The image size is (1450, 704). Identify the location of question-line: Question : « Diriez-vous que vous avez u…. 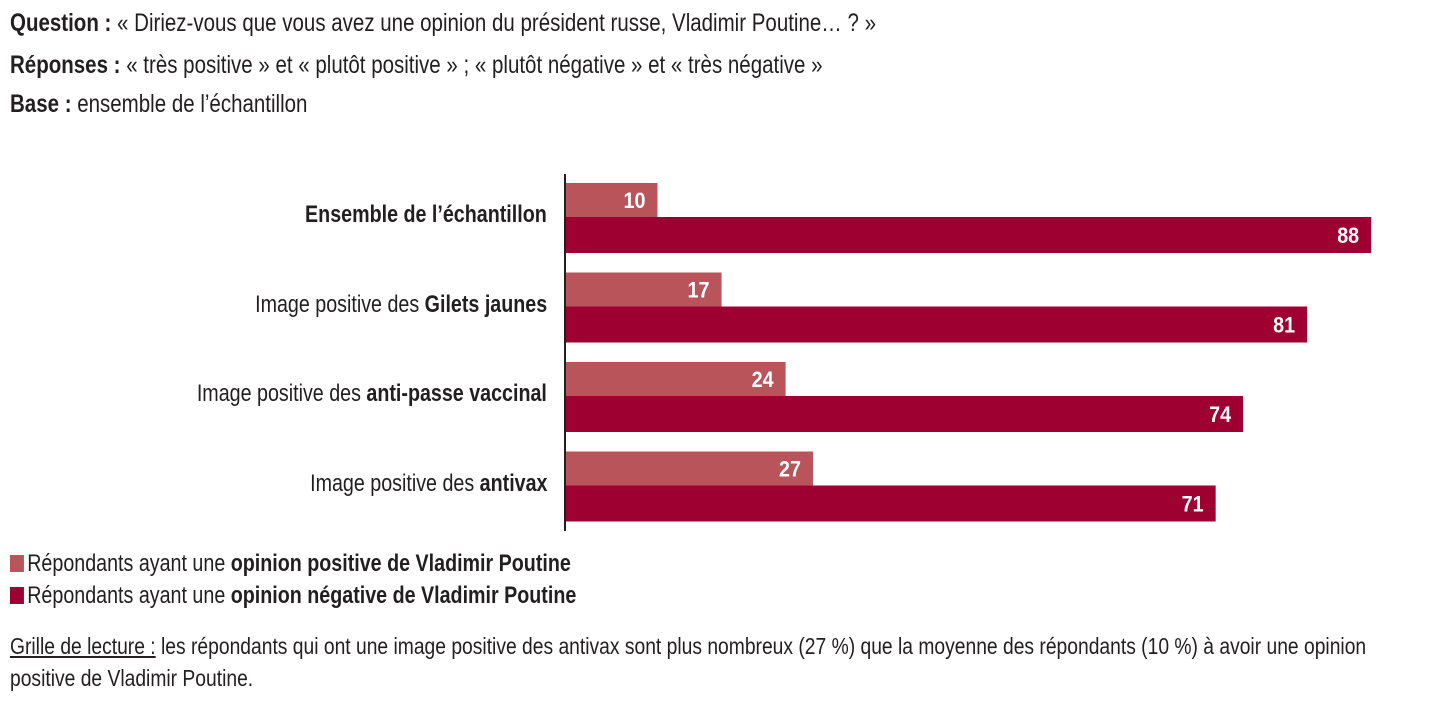
(538, 23).